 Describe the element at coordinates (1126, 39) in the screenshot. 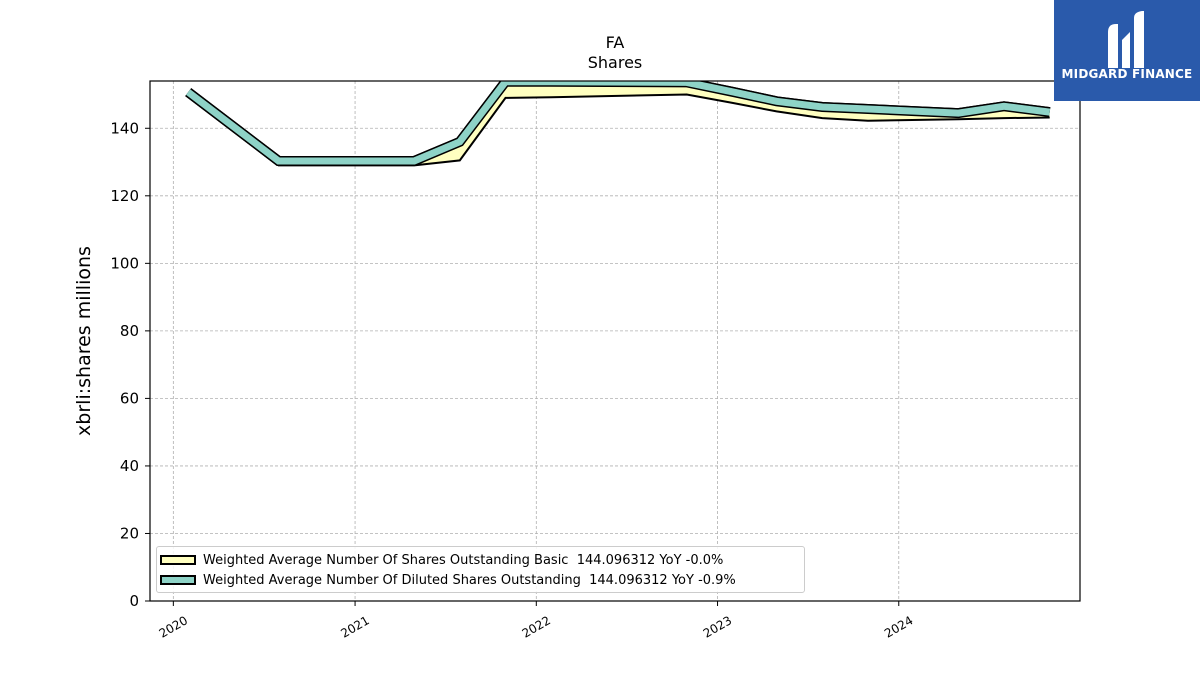

I see `logo-icon` at that location.